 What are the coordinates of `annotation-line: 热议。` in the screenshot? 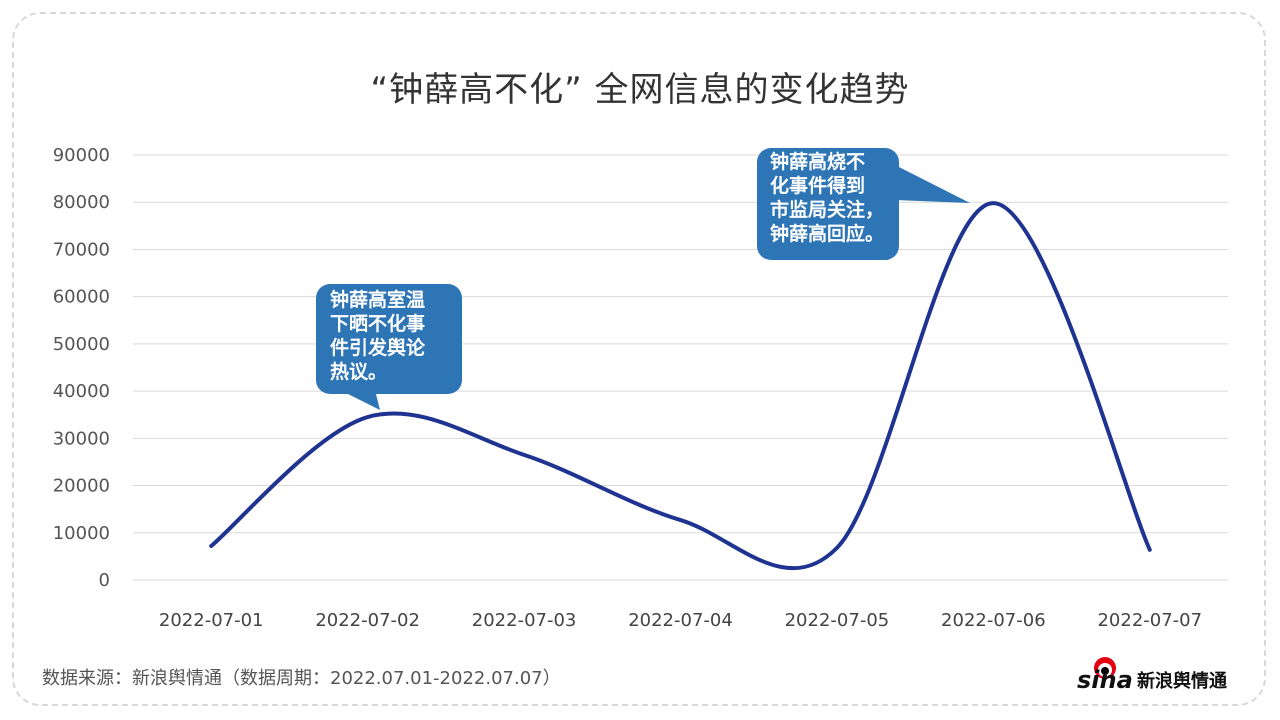 It's located at (359, 372).